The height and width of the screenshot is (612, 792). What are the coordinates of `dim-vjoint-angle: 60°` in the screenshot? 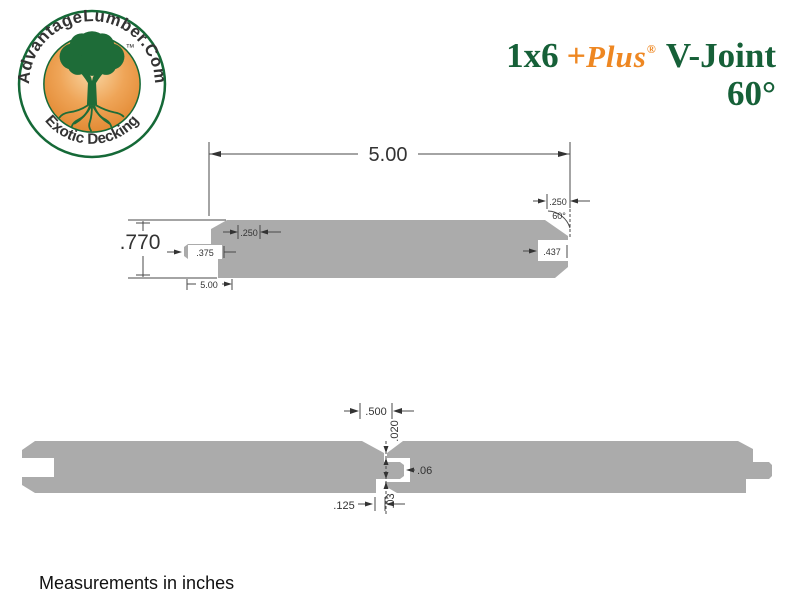 It's located at (559, 223).